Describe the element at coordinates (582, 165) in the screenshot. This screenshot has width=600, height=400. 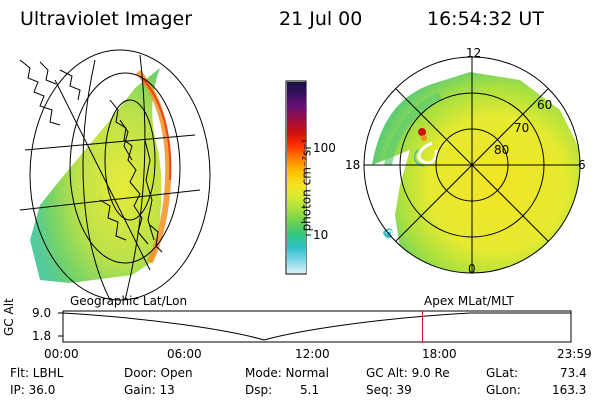
I see `mlt-label-6: 6` at that location.